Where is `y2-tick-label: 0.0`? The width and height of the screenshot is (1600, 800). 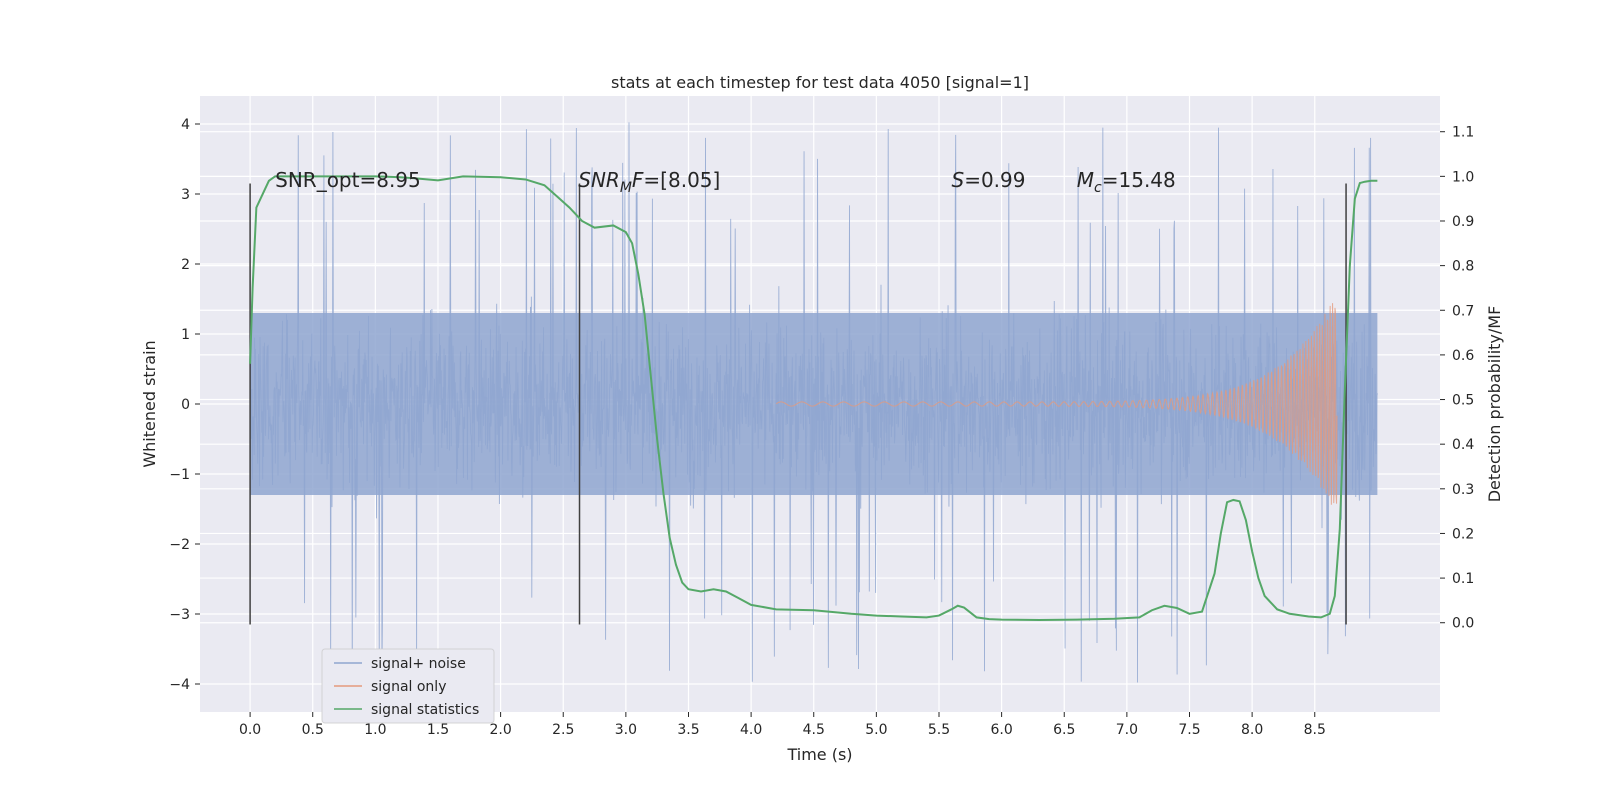 y2-tick-label: 0.0 is located at coordinates (1463, 624).